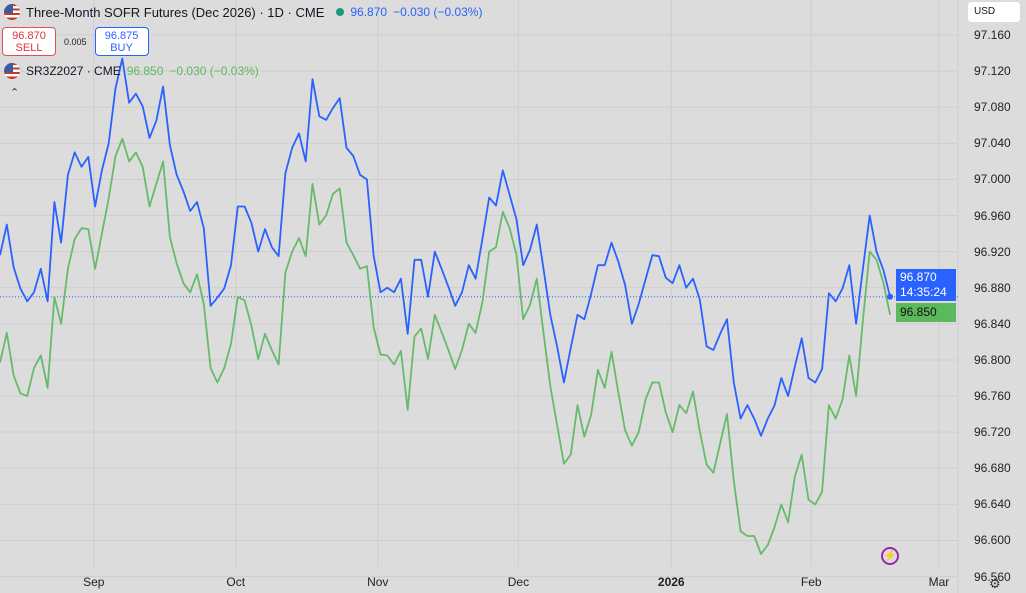 The height and width of the screenshot is (593, 1026). What do you see at coordinates (992, 215) in the screenshot?
I see `y-tick-label: 96.960` at bounding box center [992, 215].